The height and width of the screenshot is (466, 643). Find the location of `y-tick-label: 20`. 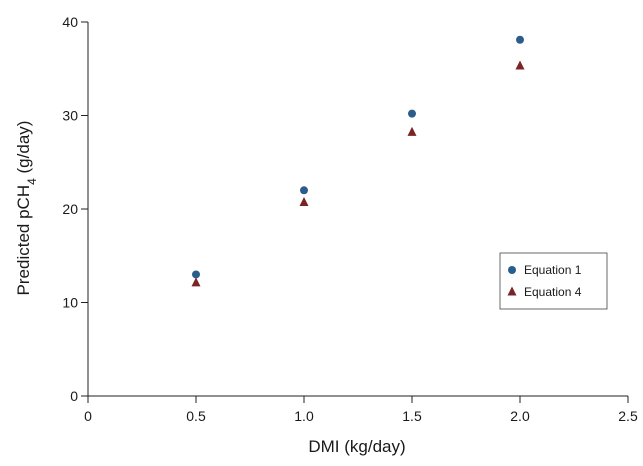

y-tick-label: 20 is located at coordinates (70, 209).